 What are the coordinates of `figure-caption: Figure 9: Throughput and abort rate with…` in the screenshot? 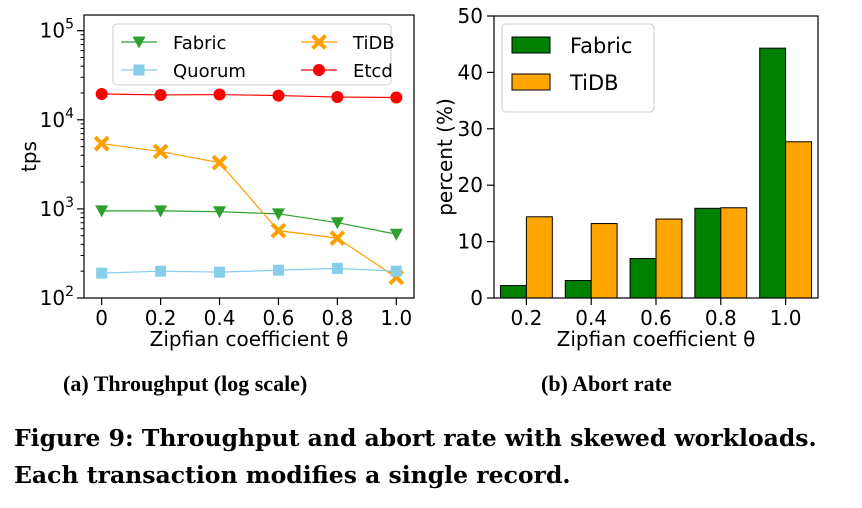 It's located at (434, 457).